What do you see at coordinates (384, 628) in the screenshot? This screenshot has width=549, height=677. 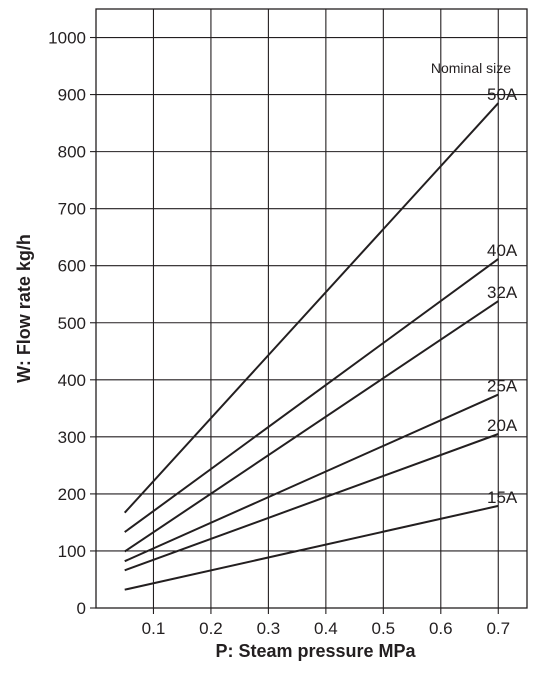 I see `x-tick-label: 0.5` at bounding box center [384, 628].